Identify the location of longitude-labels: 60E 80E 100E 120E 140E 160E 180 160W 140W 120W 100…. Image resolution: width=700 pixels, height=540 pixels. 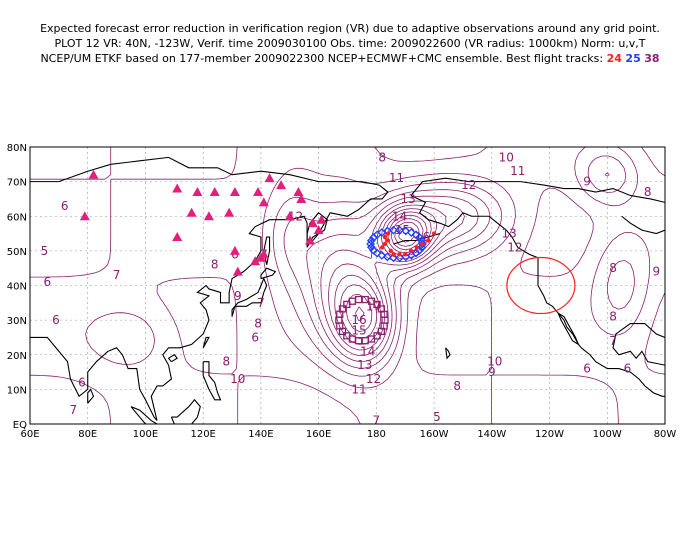
(348, 434).